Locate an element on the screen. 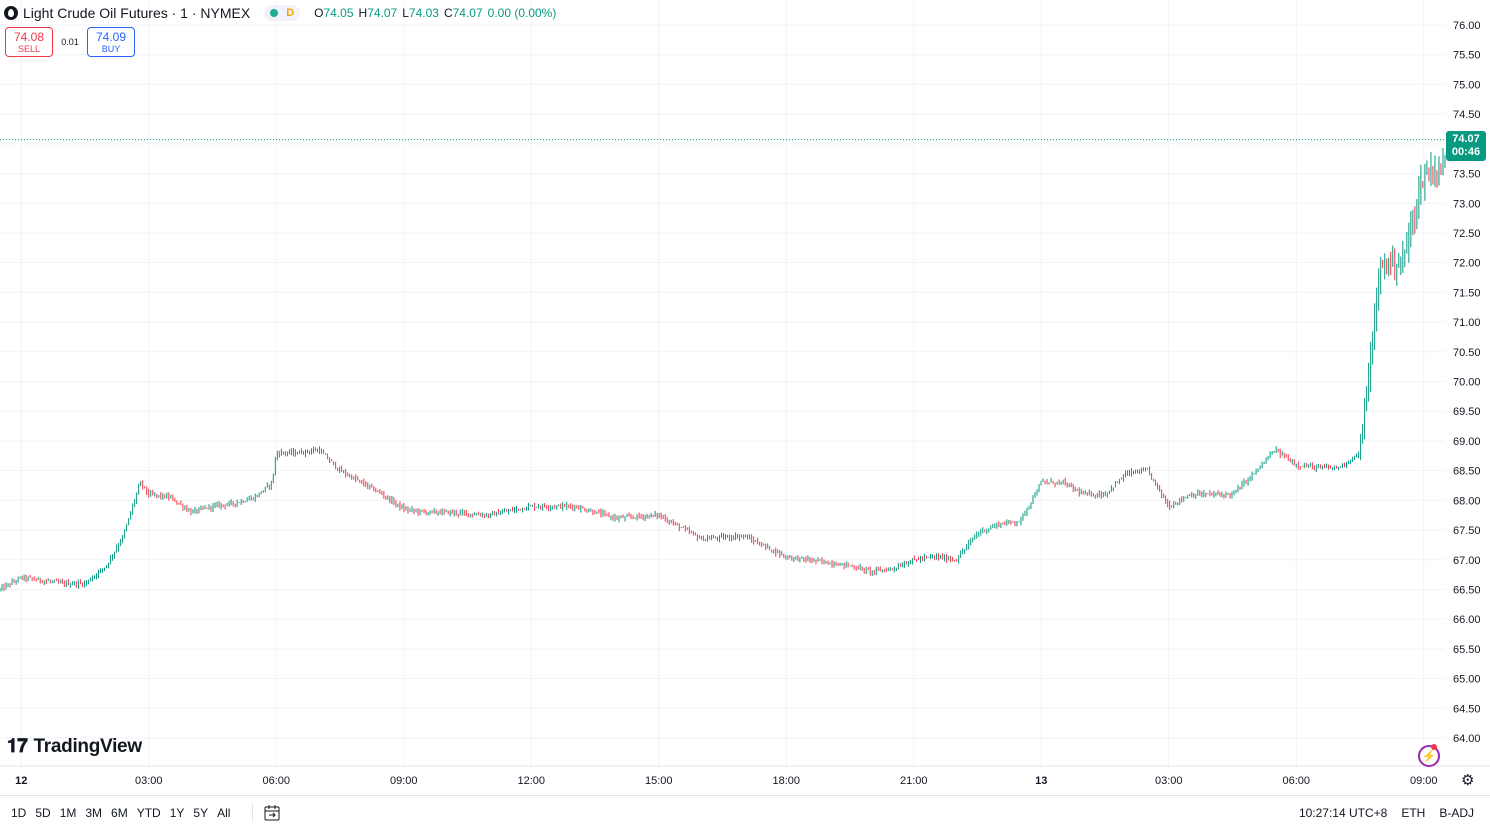 The height and width of the screenshot is (829, 1490). price-tick-label: 64.00 is located at coordinates (1467, 739).